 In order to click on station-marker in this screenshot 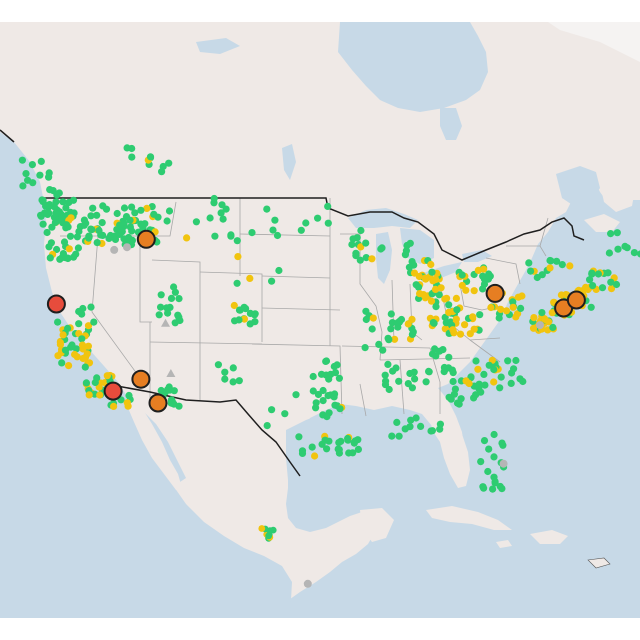, I will do `click(262, 528)`.